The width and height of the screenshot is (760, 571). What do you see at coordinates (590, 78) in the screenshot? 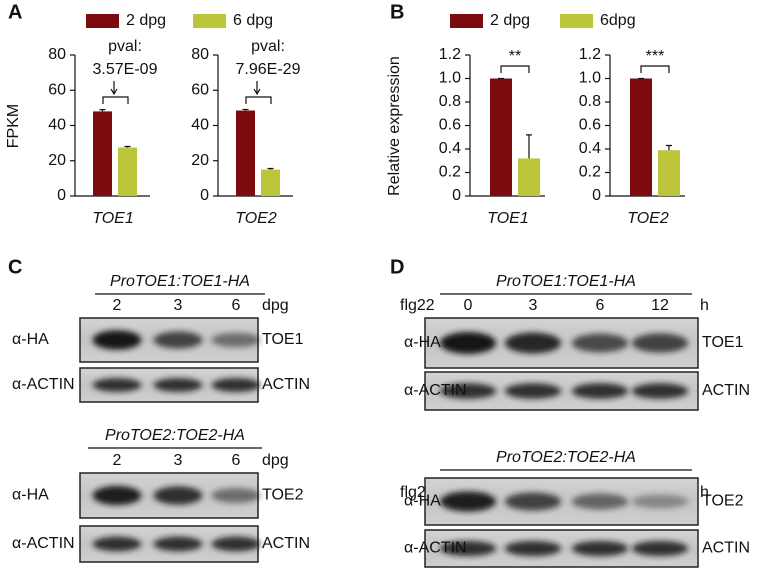
I see `y-tick-label: 1.0` at bounding box center [590, 78].